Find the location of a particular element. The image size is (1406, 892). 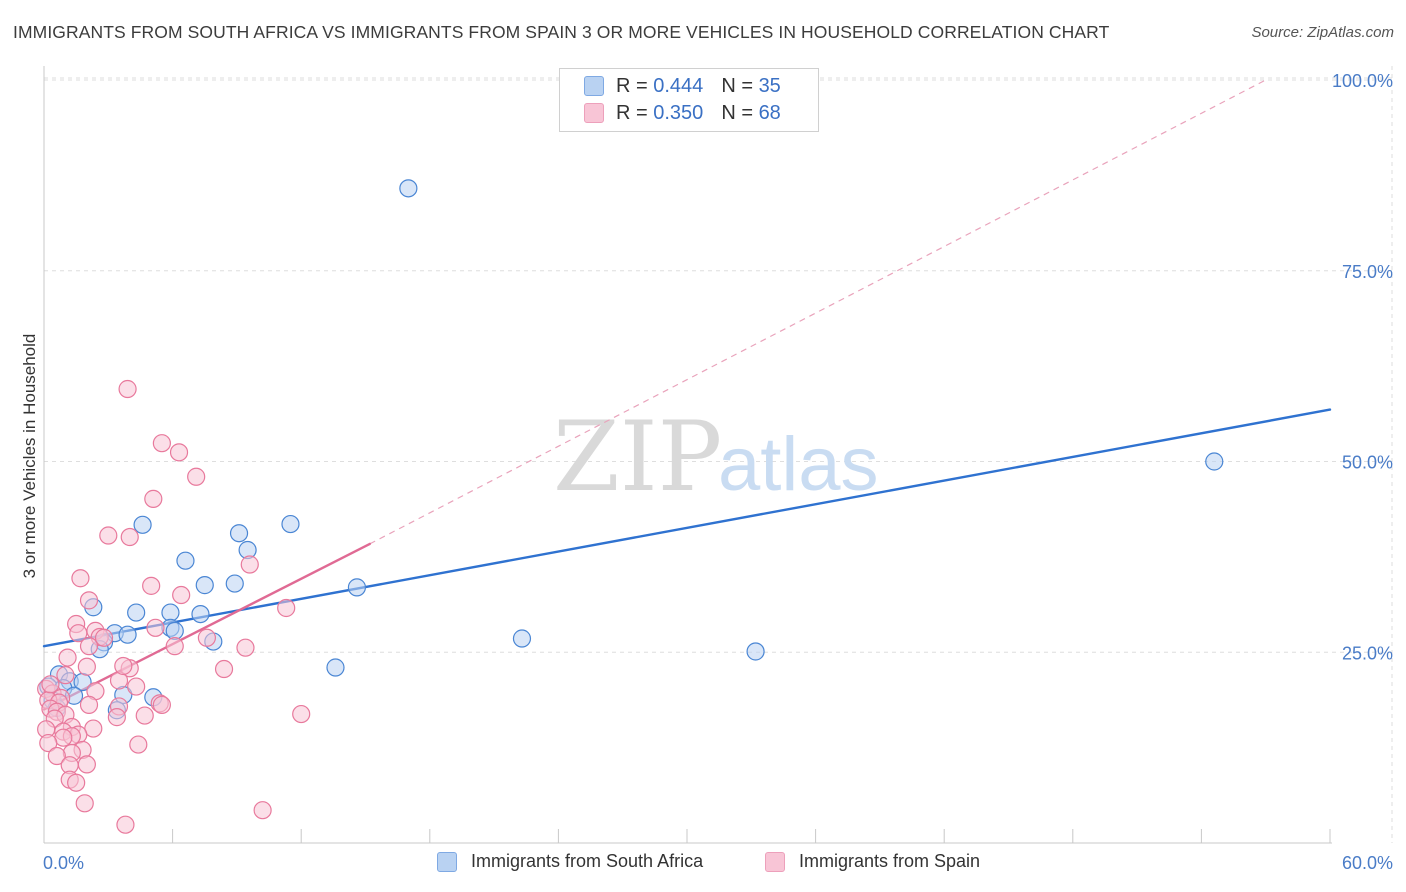

legend: R = 0.444 N = 35 R = 0.350 N = 68 is located at coordinates (689, 100).